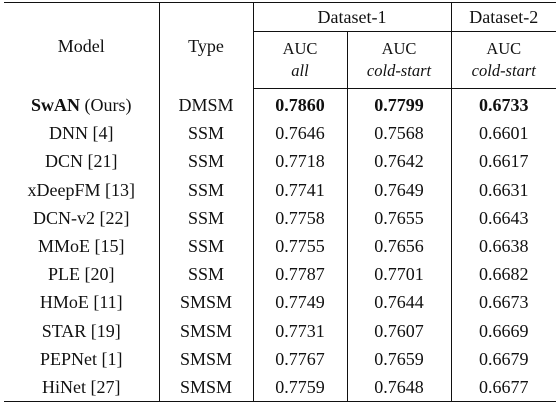 The height and width of the screenshot is (402, 560). Describe the element at coordinates (300, 358) in the screenshot. I see `auc-all-cell: 0.7767` at that location.